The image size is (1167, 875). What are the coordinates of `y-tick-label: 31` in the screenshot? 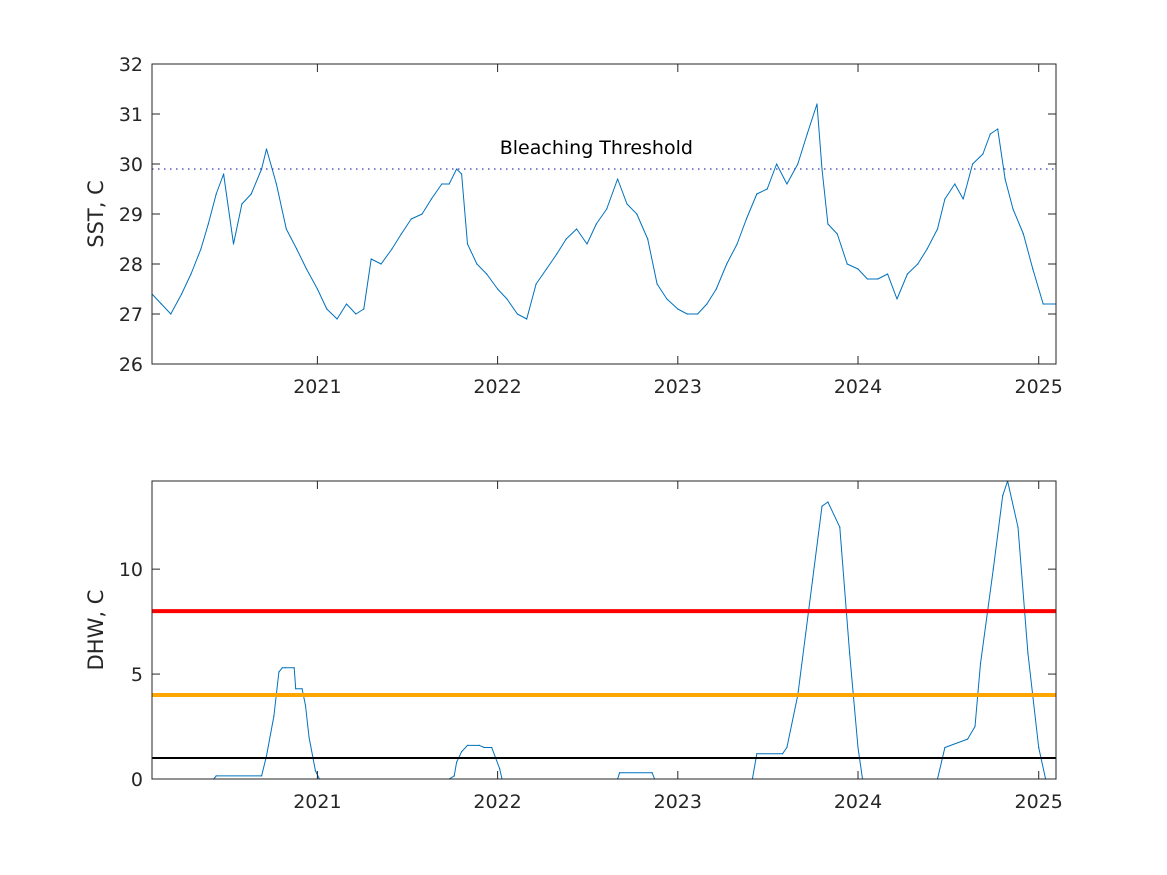 It's located at (131, 115).